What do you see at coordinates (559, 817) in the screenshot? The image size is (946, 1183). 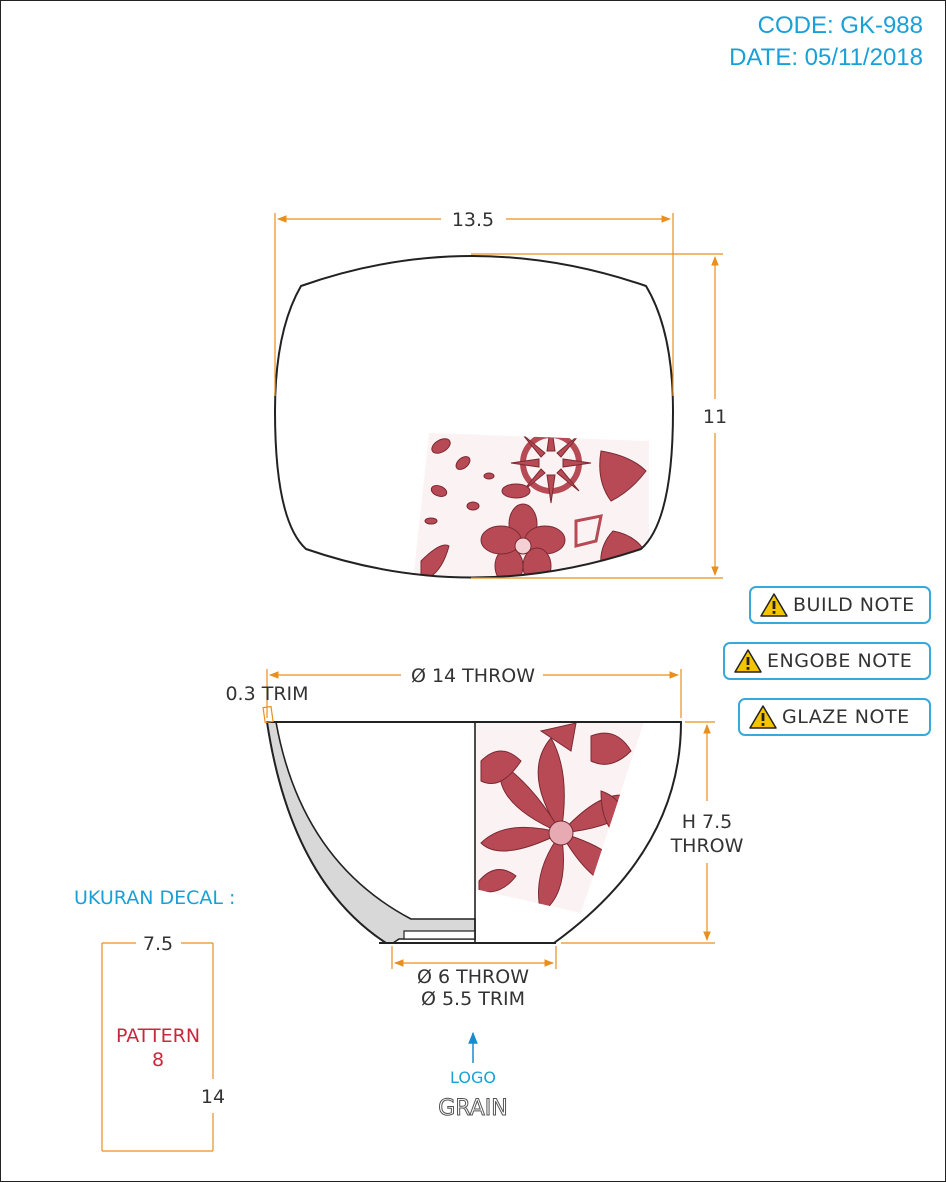 I see `side-decal-pattern` at bounding box center [559, 817].